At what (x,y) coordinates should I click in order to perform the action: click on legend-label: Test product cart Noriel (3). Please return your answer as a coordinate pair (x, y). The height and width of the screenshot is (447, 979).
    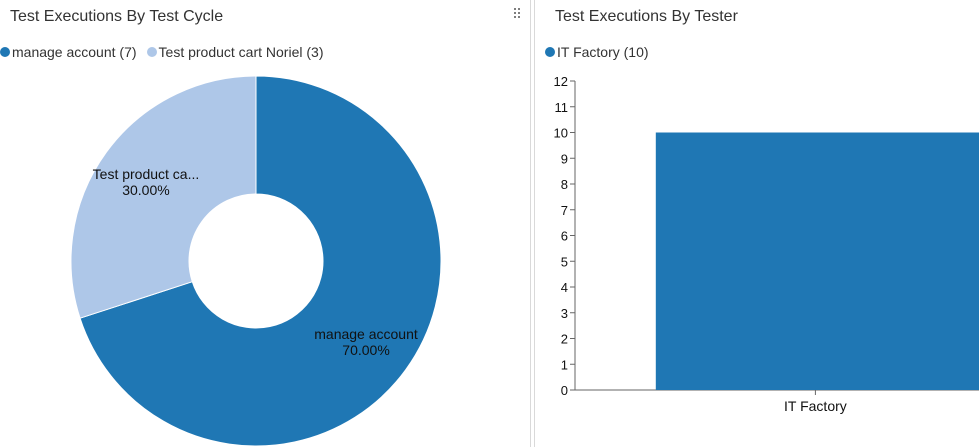
    Looking at the image, I should click on (241, 52).